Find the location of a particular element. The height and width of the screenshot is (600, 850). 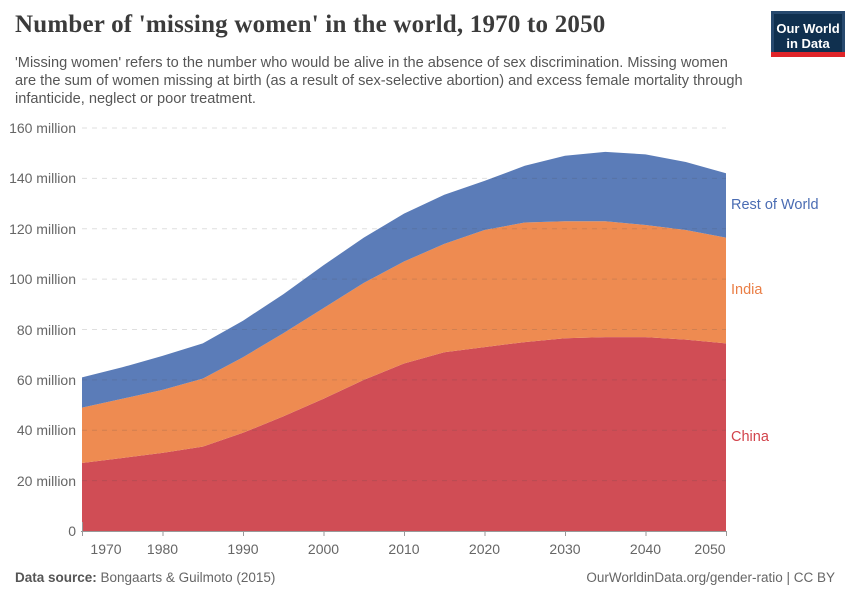

x-tick-label: 1980 is located at coordinates (162, 549).